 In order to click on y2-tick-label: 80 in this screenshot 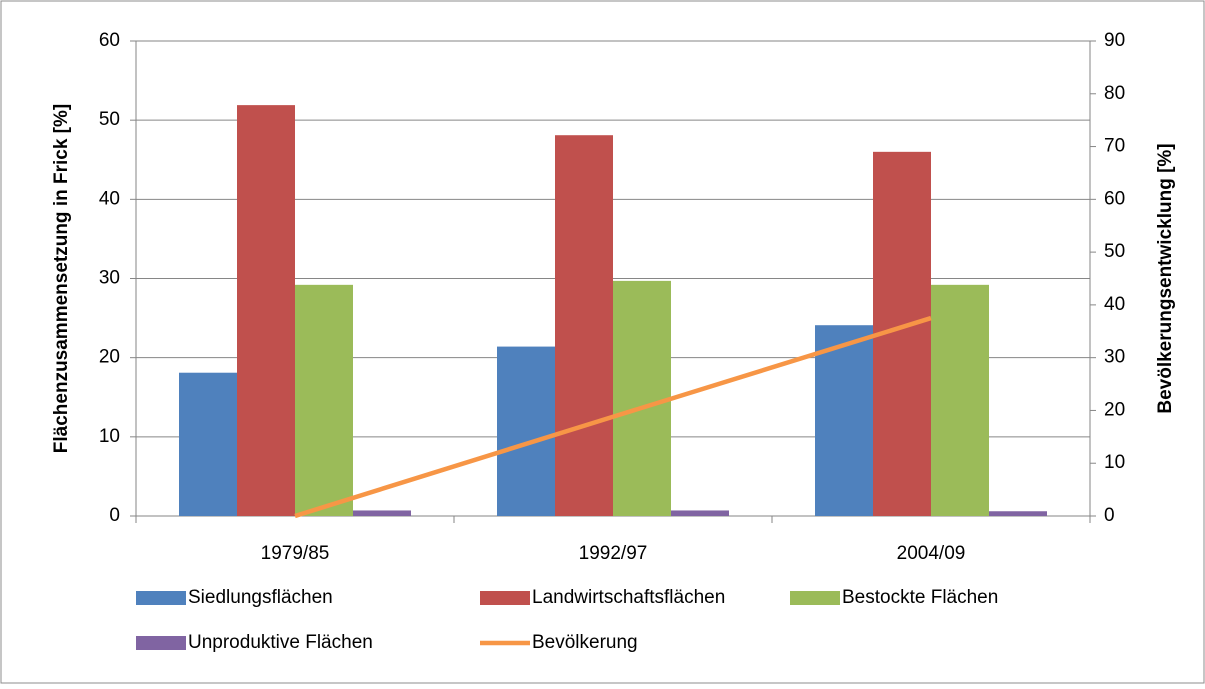, I will do `click(1114, 93)`.